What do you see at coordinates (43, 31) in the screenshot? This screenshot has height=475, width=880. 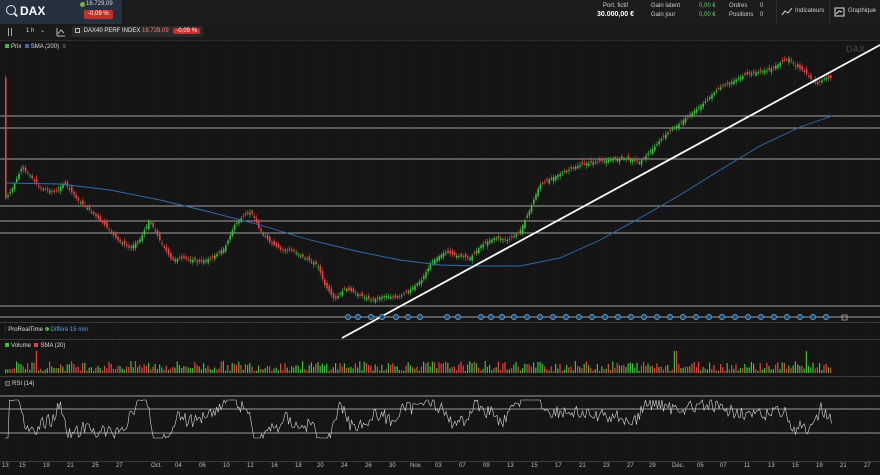 I see `chevron-down-icon: ⌄` at bounding box center [43, 31].